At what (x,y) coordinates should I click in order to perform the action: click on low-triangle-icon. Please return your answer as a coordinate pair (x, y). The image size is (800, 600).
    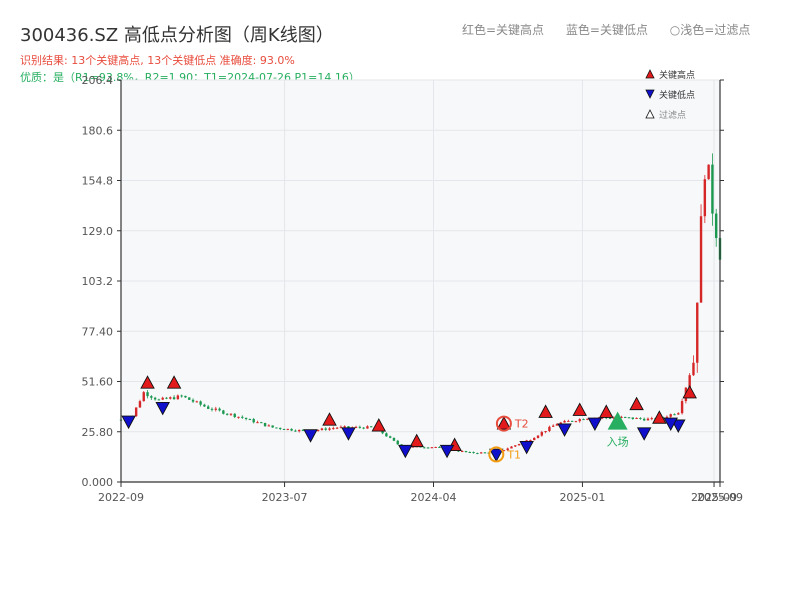
    Looking at the image, I should click on (650, 94).